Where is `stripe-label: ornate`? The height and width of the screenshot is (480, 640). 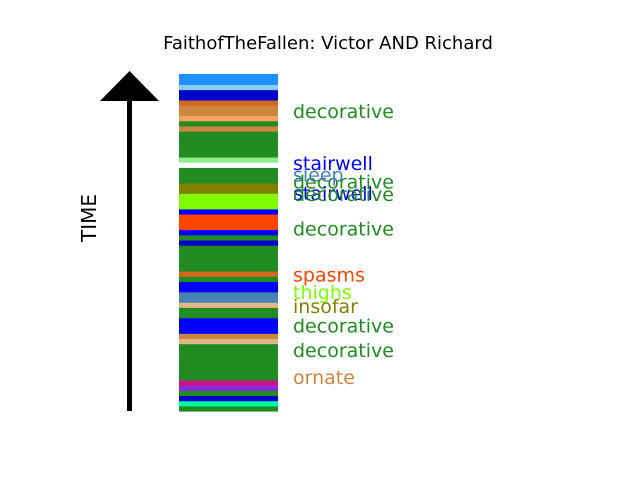
stripe-label: ornate is located at coordinates (324, 378).